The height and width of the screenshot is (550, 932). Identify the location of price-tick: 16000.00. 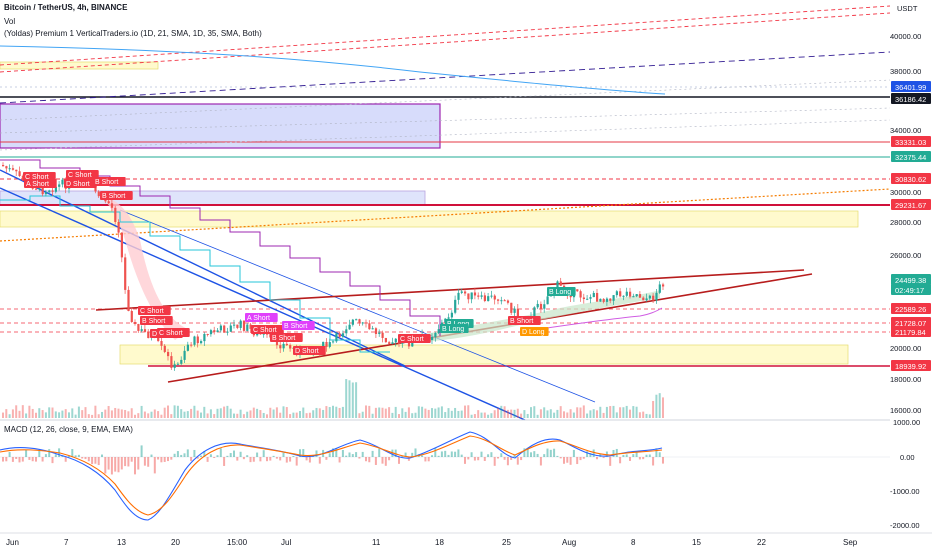
(905, 410).